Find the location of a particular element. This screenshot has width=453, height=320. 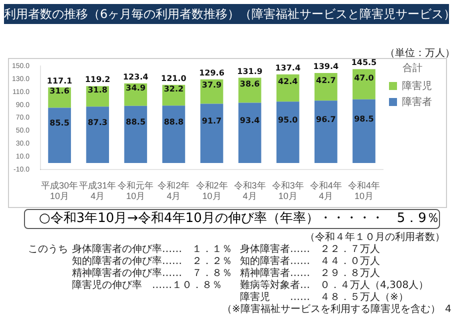

text: （単位：万人） is located at coordinates (419, 53).